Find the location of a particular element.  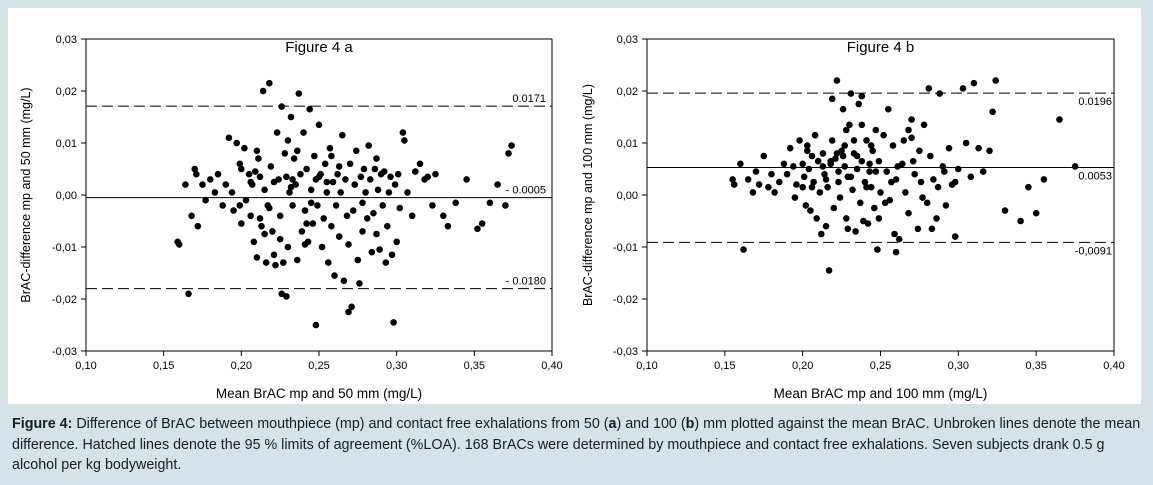

y-tick-label: -0,01 is located at coordinates (64, 248).